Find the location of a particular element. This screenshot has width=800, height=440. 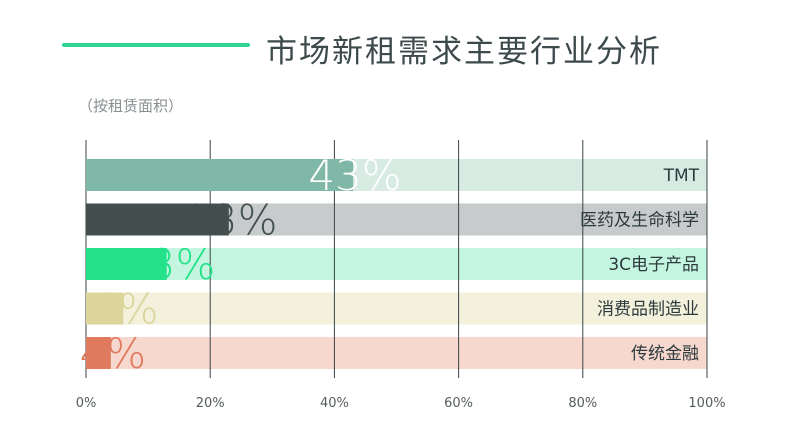

x-tick-label: 0% is located at coordinates (86, 403).